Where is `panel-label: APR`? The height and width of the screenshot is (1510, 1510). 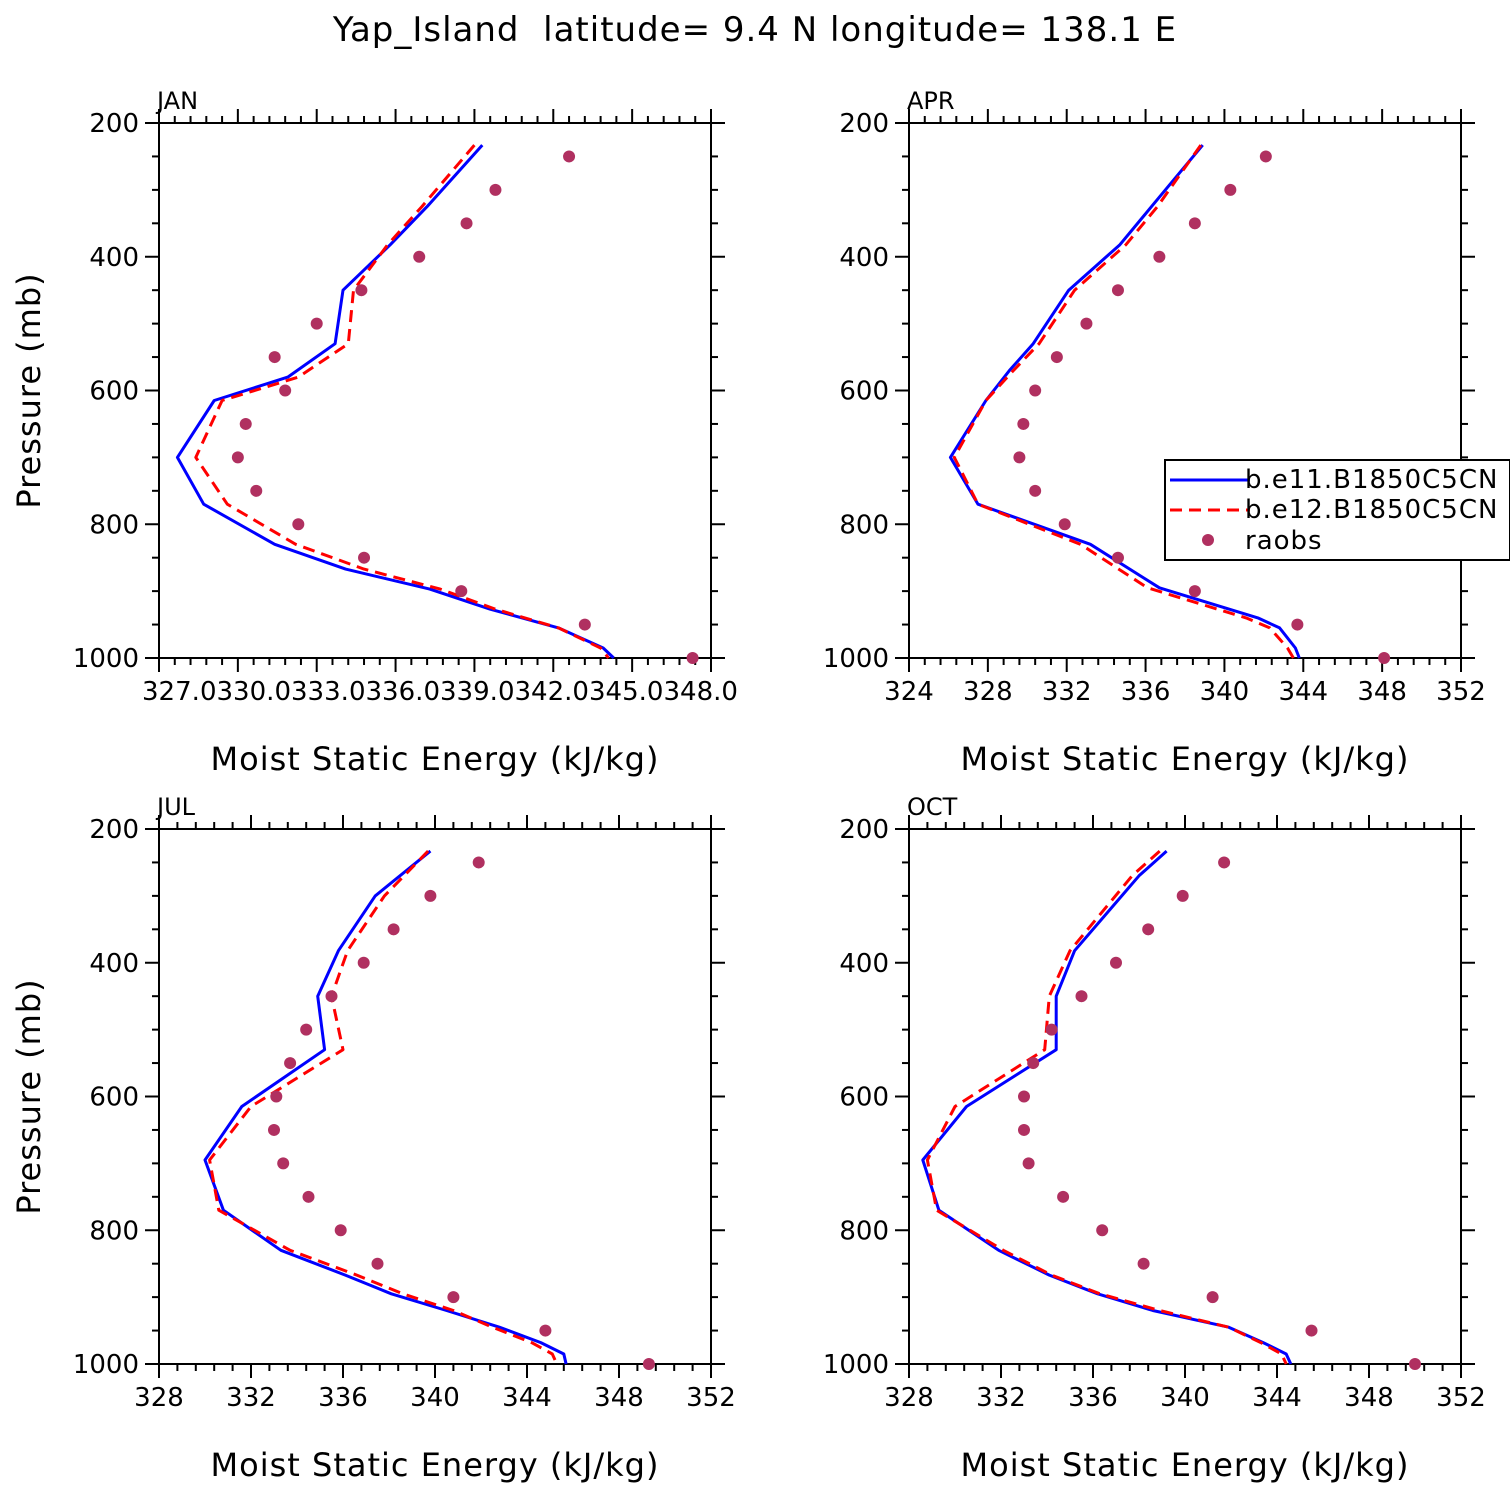 panel-label: APR is located at coordinates (931, 101).